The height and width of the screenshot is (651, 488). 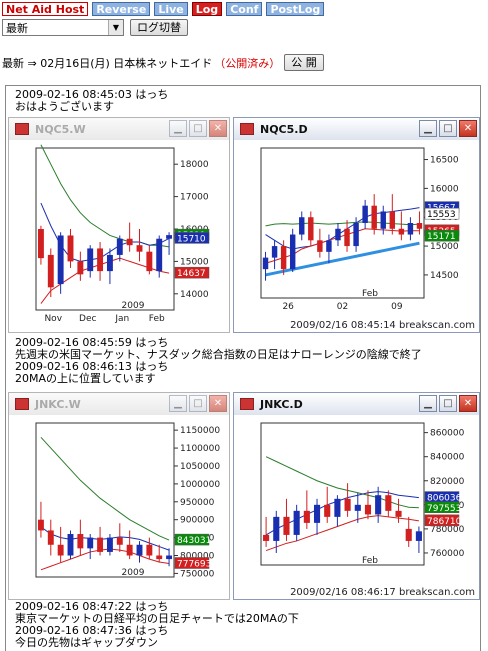 I want to click on log-controls: 最新 ▼ ログ切替, so click(x=95, y=27).